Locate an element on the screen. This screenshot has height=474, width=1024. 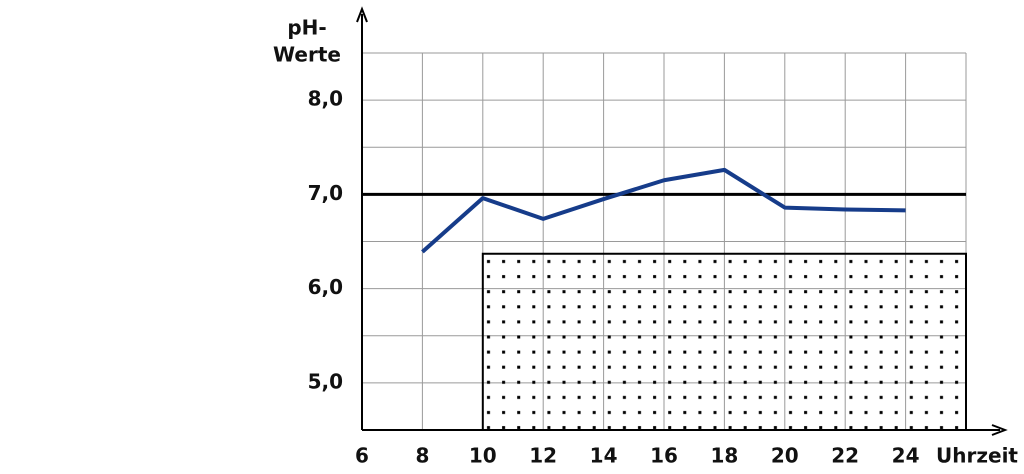
x-tick-label: 12 is located at coordinates (543, 456).